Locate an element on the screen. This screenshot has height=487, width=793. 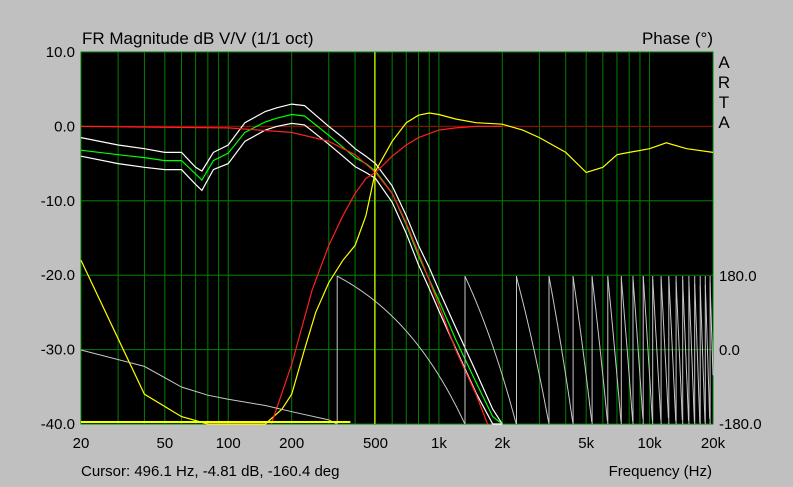
y-tick-label: 0.0 is located at coordinates (64, 126).